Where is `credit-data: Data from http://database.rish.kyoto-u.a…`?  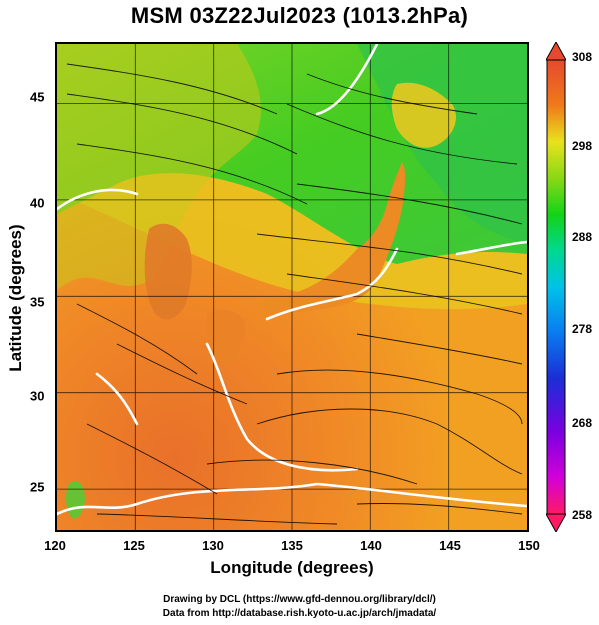 credit-data: Data from http://database.rish.kyoto-u.a… is located at coordinates (299, 613).